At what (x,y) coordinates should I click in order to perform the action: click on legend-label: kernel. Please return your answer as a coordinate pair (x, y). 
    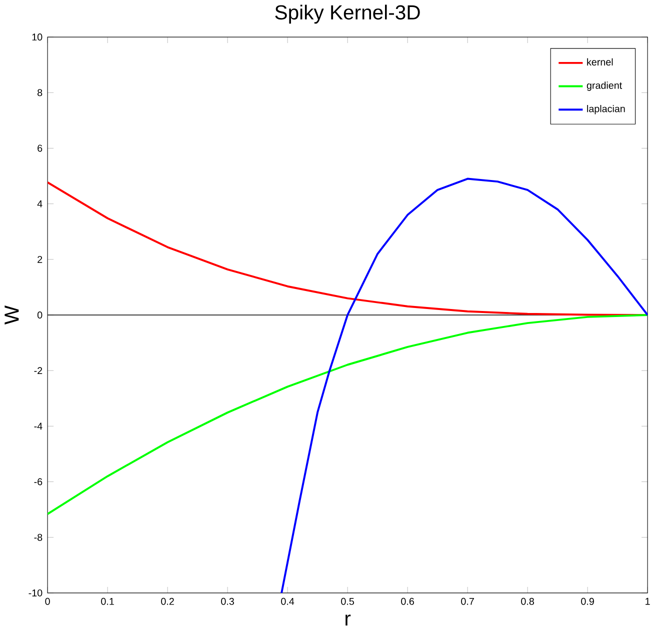
    Looking at the image, I should click on (600, 62).